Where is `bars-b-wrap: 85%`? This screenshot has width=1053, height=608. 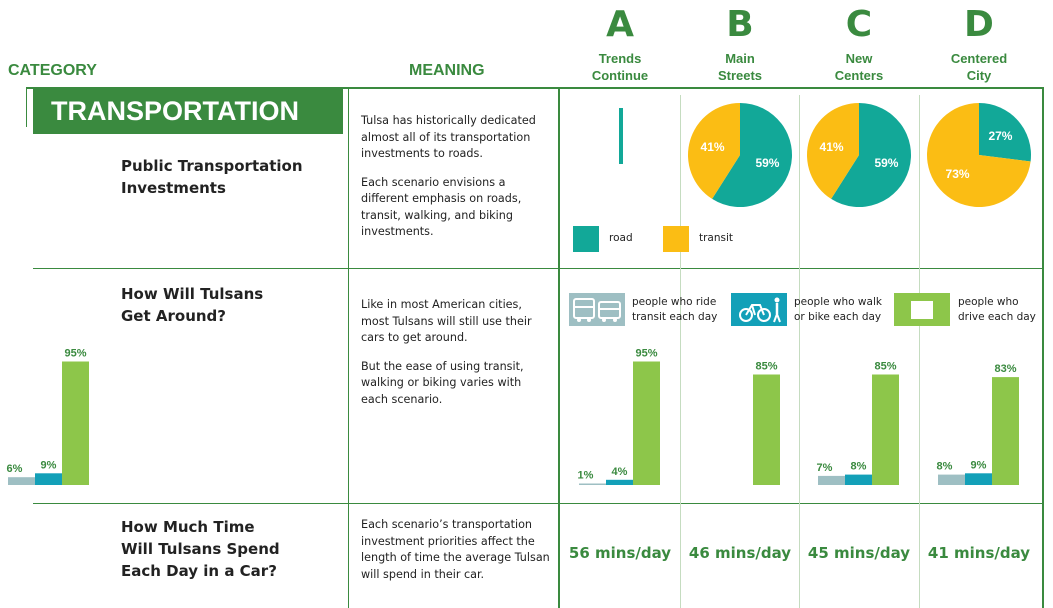 bars-b-wrap: 85% is located at coordinates (740, 415).